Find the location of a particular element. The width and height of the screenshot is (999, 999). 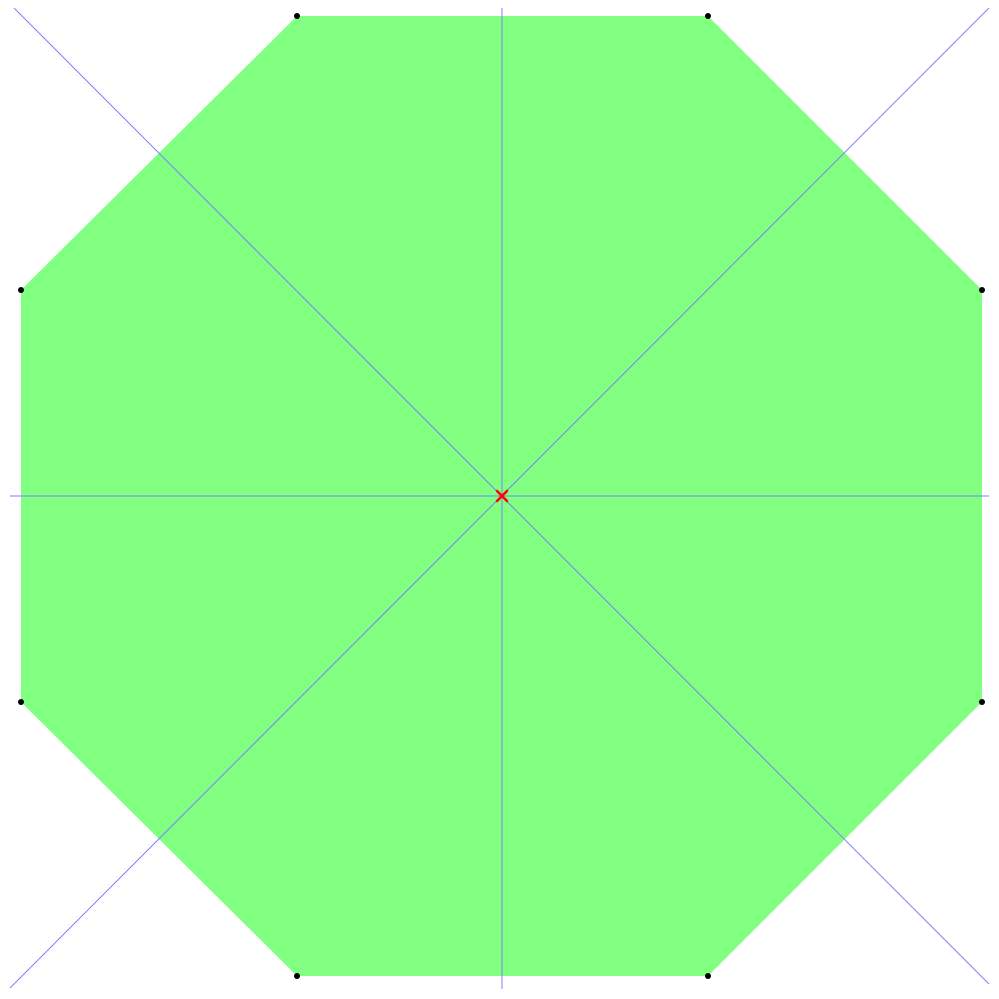

center-mark-stroke is located at coordinates (502, 496).